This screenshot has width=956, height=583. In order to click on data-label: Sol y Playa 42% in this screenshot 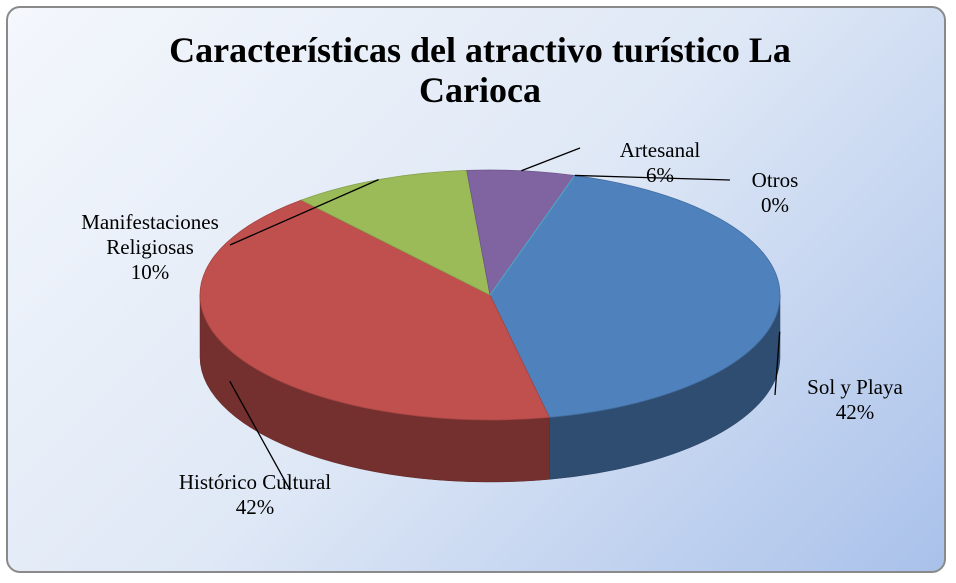, I will do `click(855, 400)`.